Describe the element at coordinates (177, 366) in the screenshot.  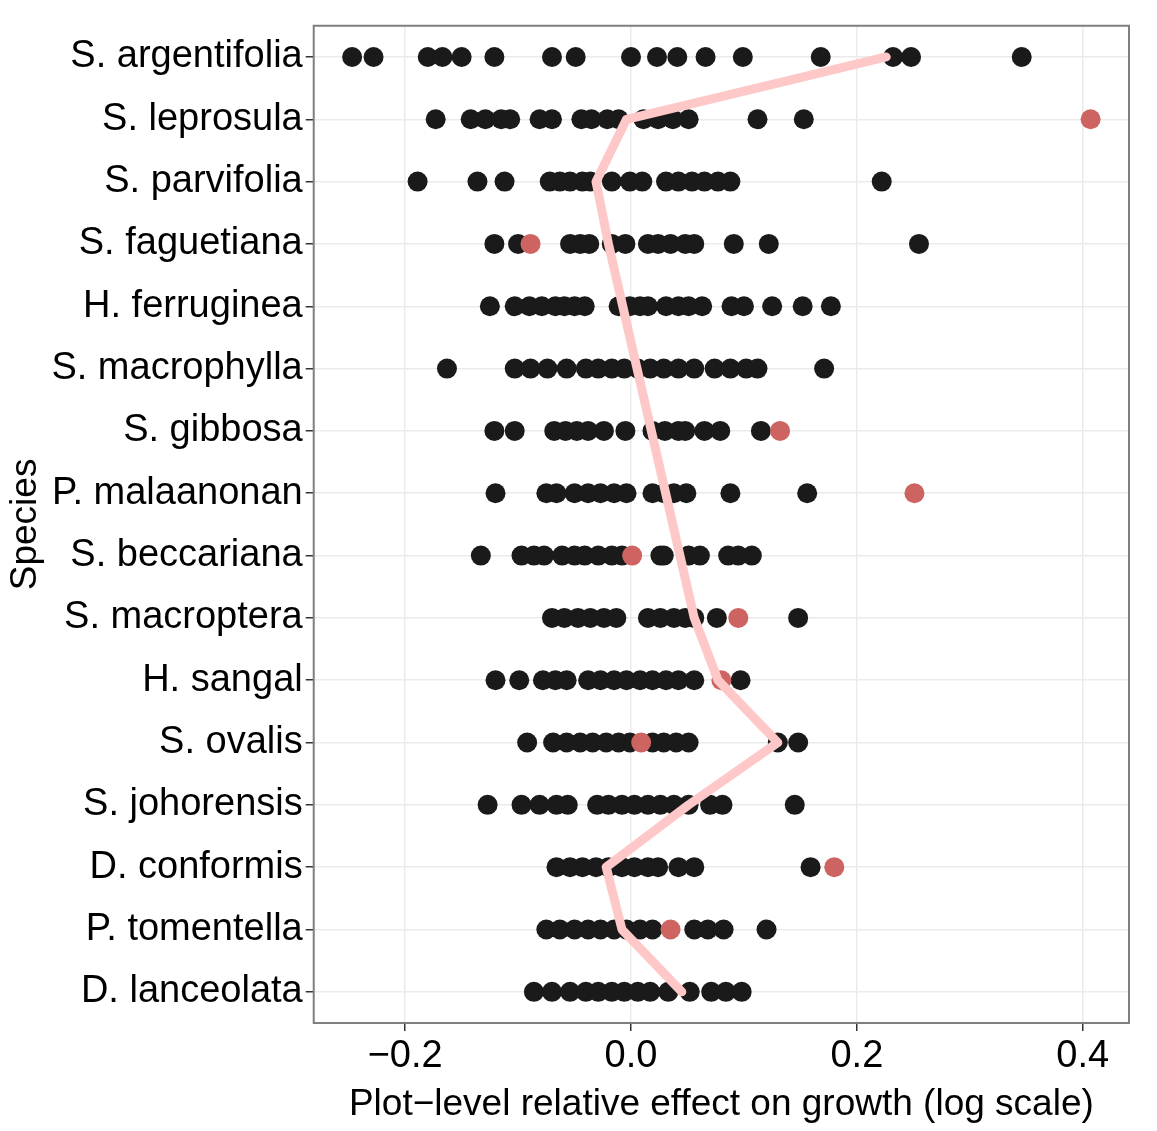
I see `y-tick-label: S. macrophylla` at that location.